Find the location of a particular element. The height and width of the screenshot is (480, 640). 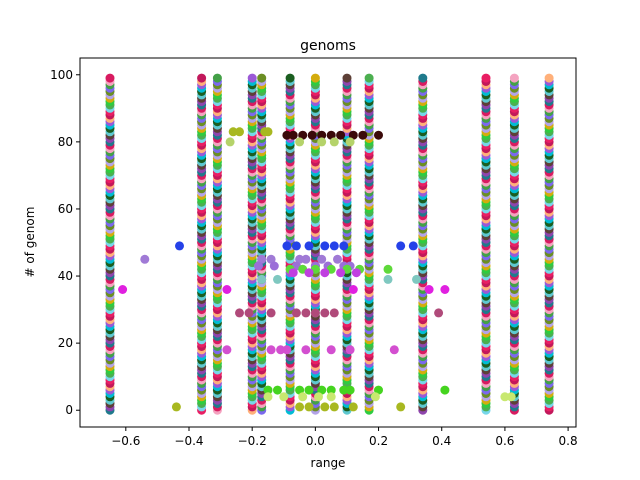

x-tick-label: 0.2 is located at coordinates (378, 441).